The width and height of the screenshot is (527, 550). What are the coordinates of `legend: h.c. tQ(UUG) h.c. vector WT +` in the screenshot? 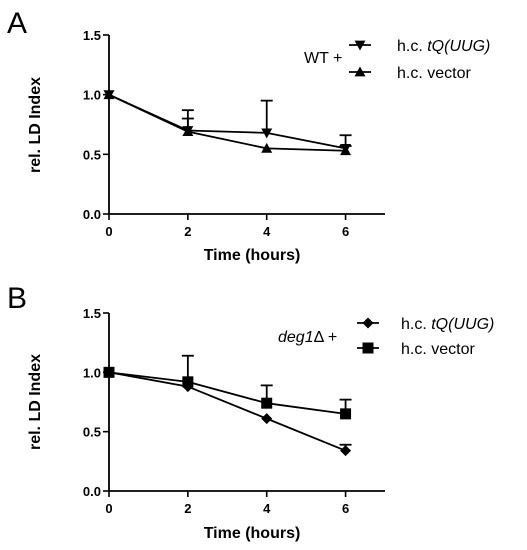 It's located at (397, 60).